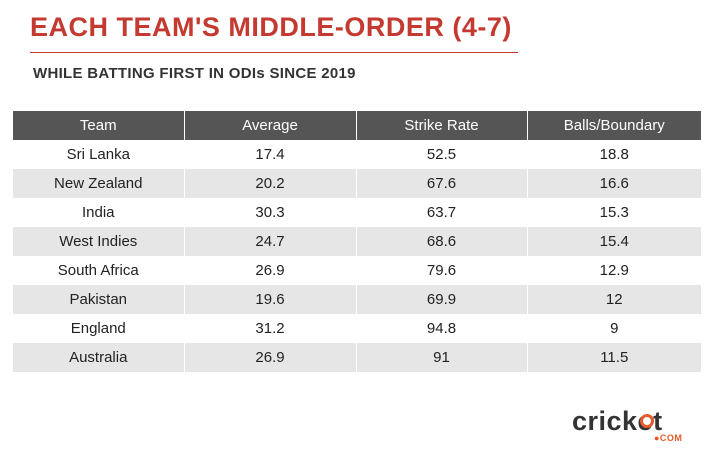 This screenshot has height=456, width=714. What do you see at coordinates (269, 328) in the screenshot?
I see `cell-average: 31.2` at bounding box center [269, 328].